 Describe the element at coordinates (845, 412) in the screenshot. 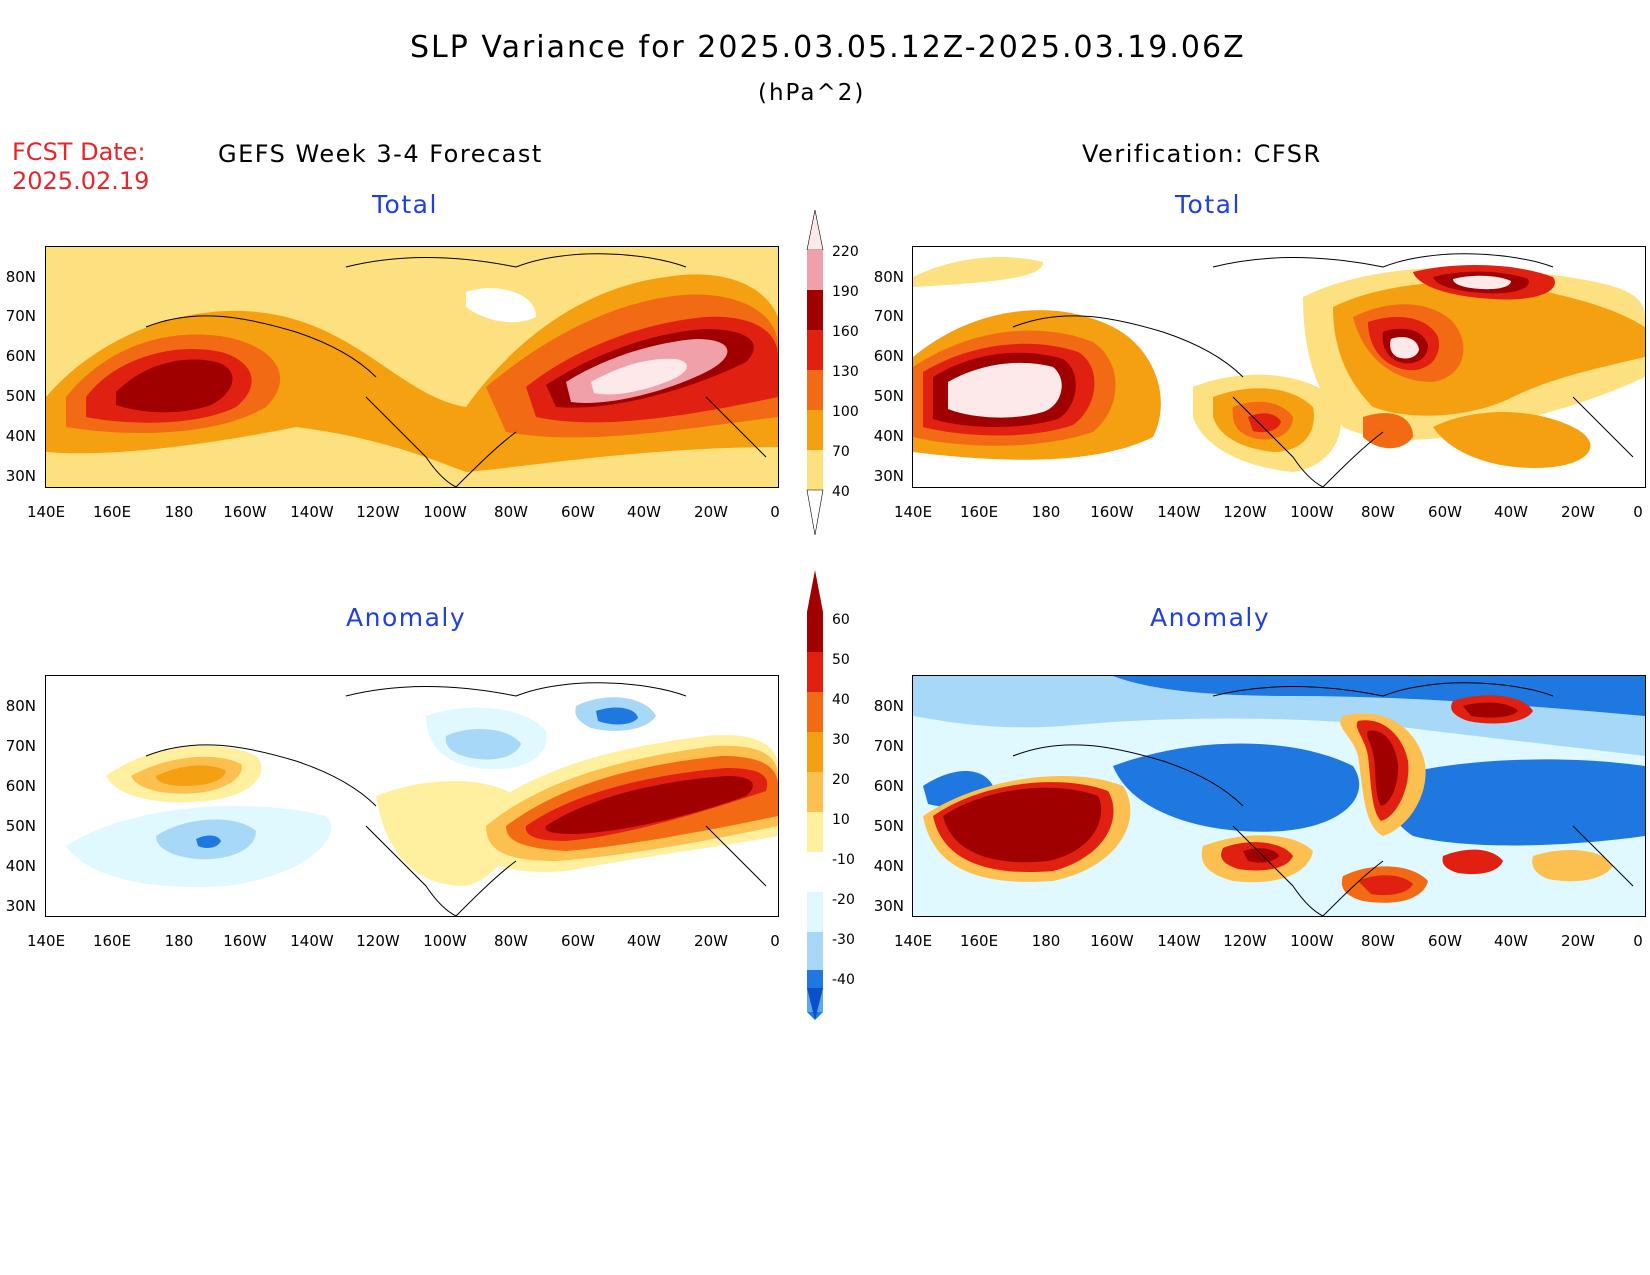

I see `cbar-label: 100` at that location.